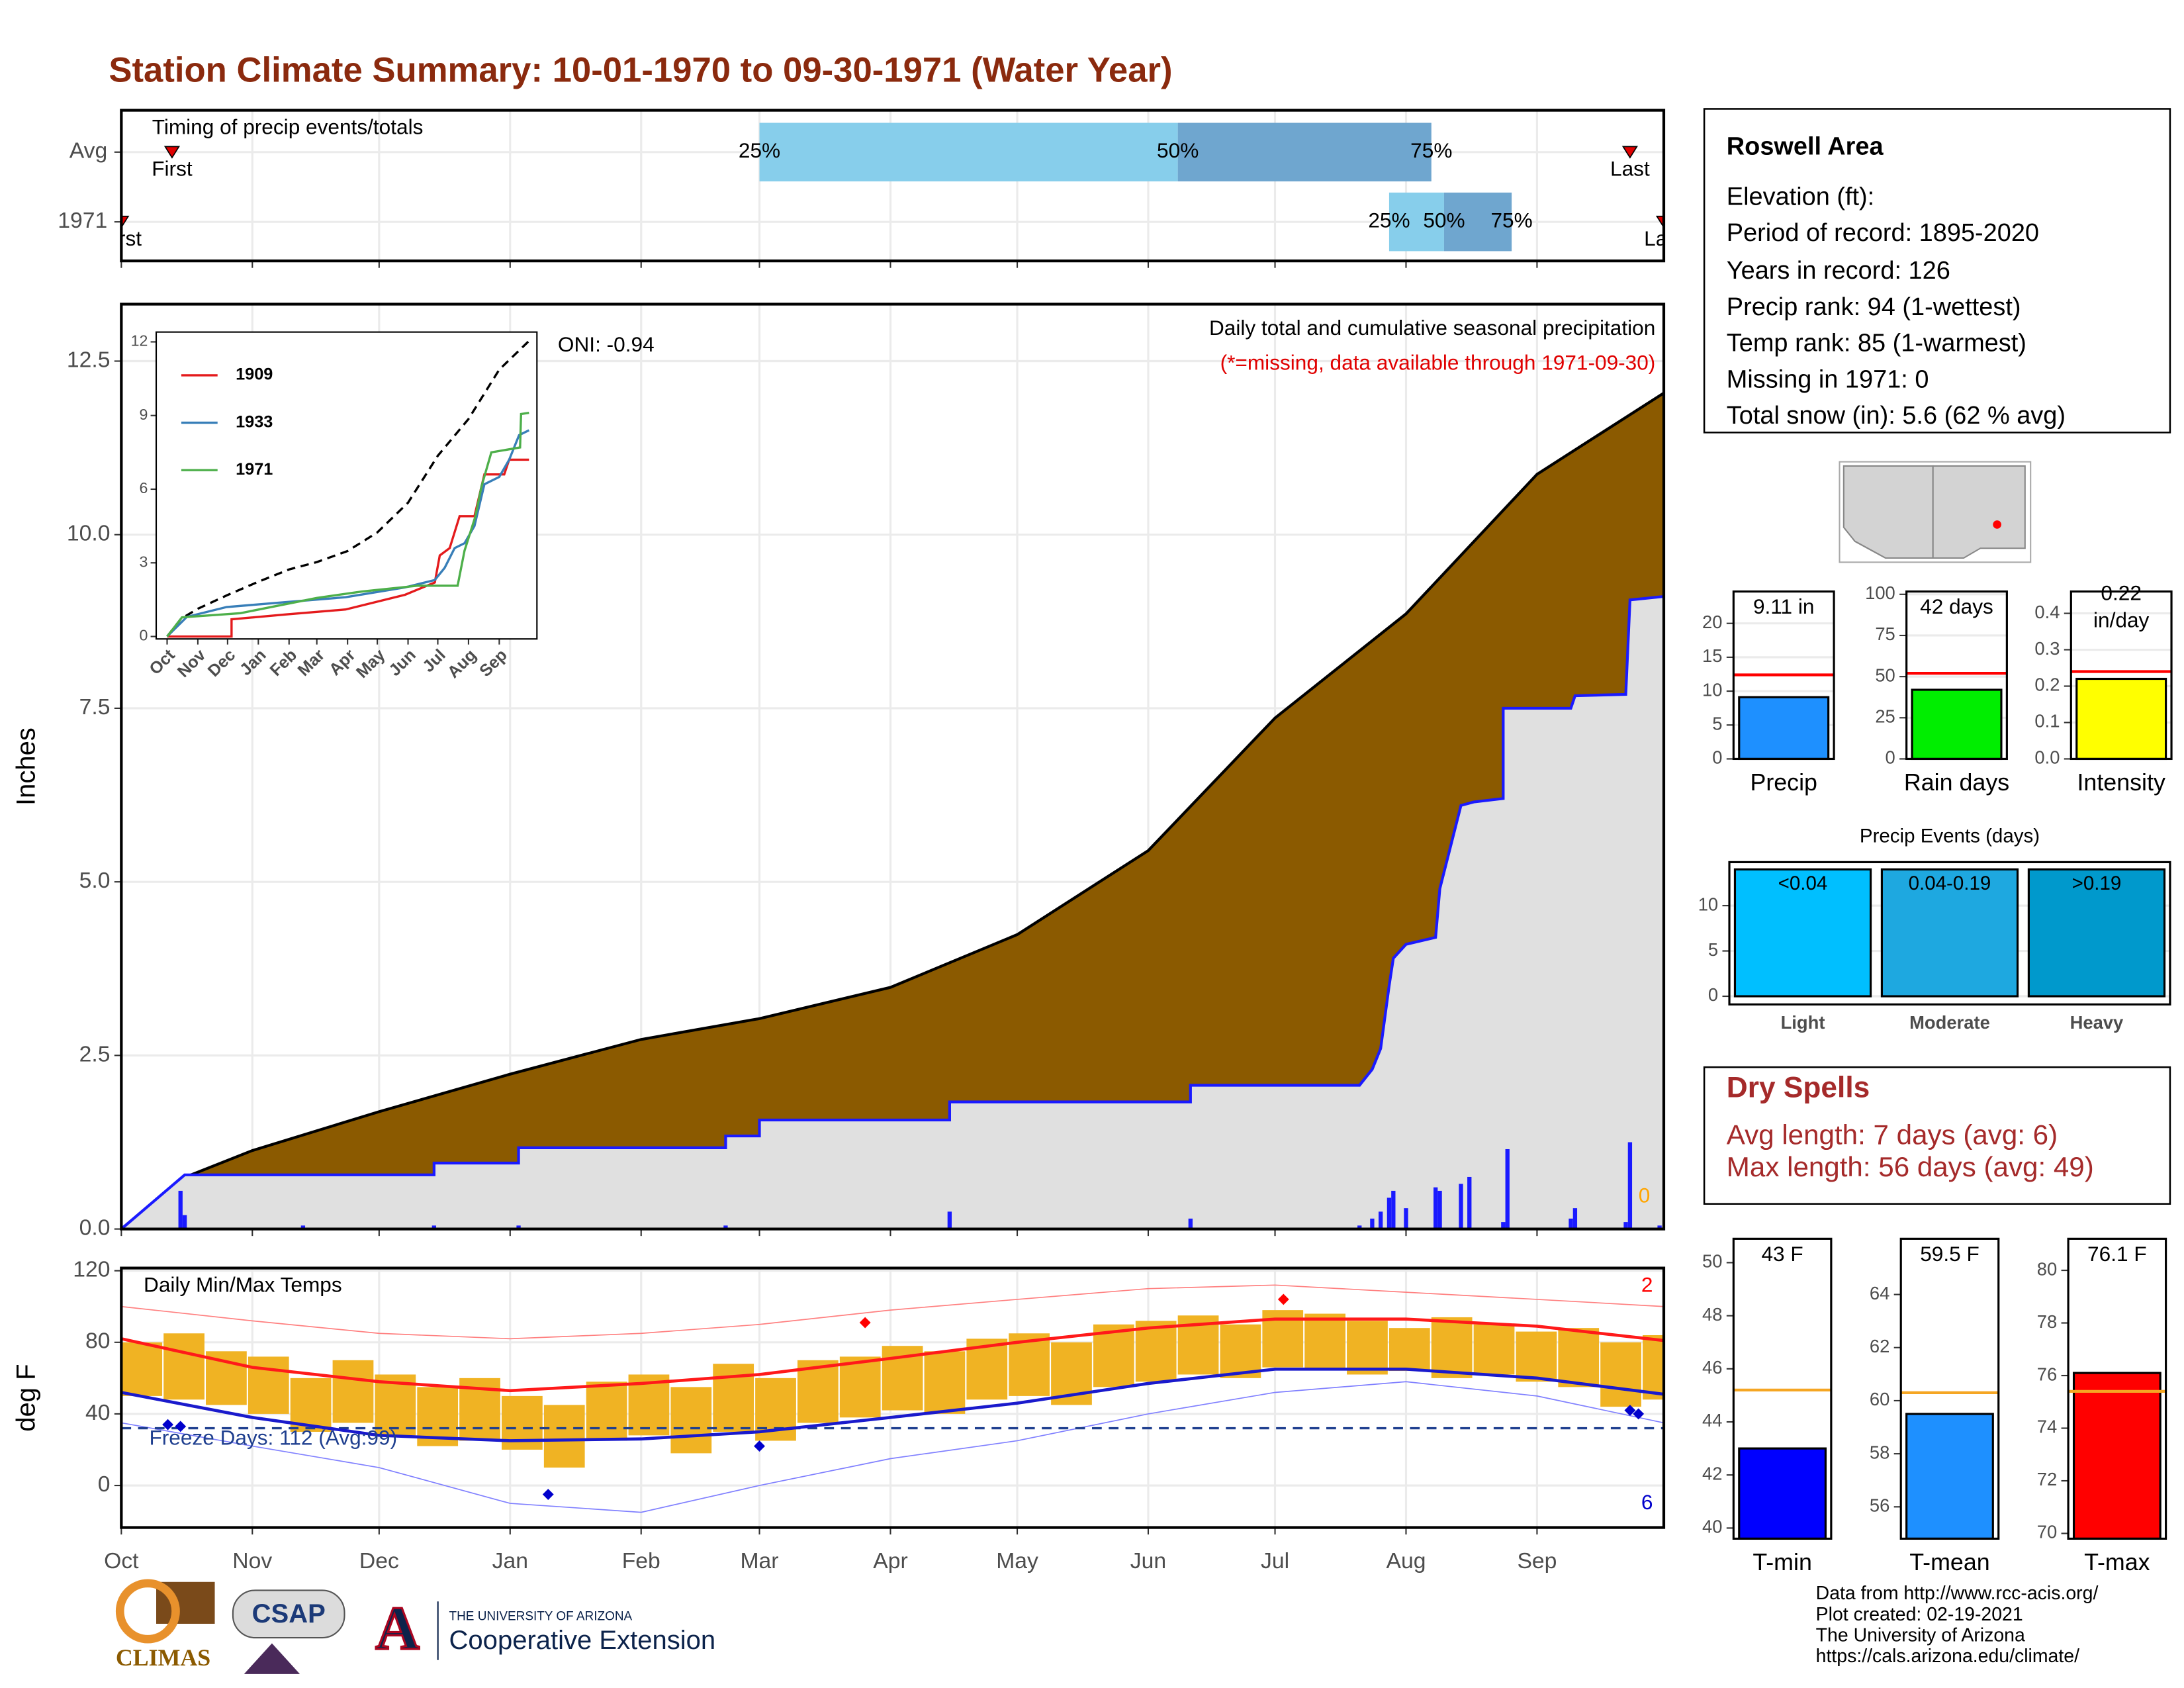 The width and height of the screenshot is (2184, 1688). Describe the element at coordinates (1950, 836) in the screenshot. I see `chart-title: Precip Events (days)` at that location.